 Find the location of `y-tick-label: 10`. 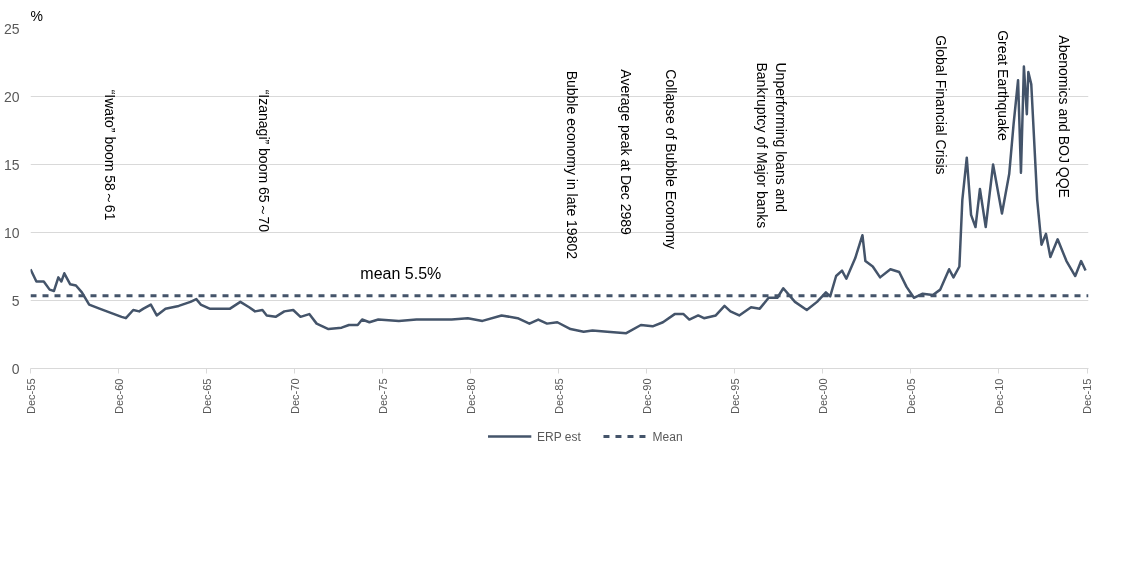

y-tick-label: 10 is located at coordinates (11, 232).